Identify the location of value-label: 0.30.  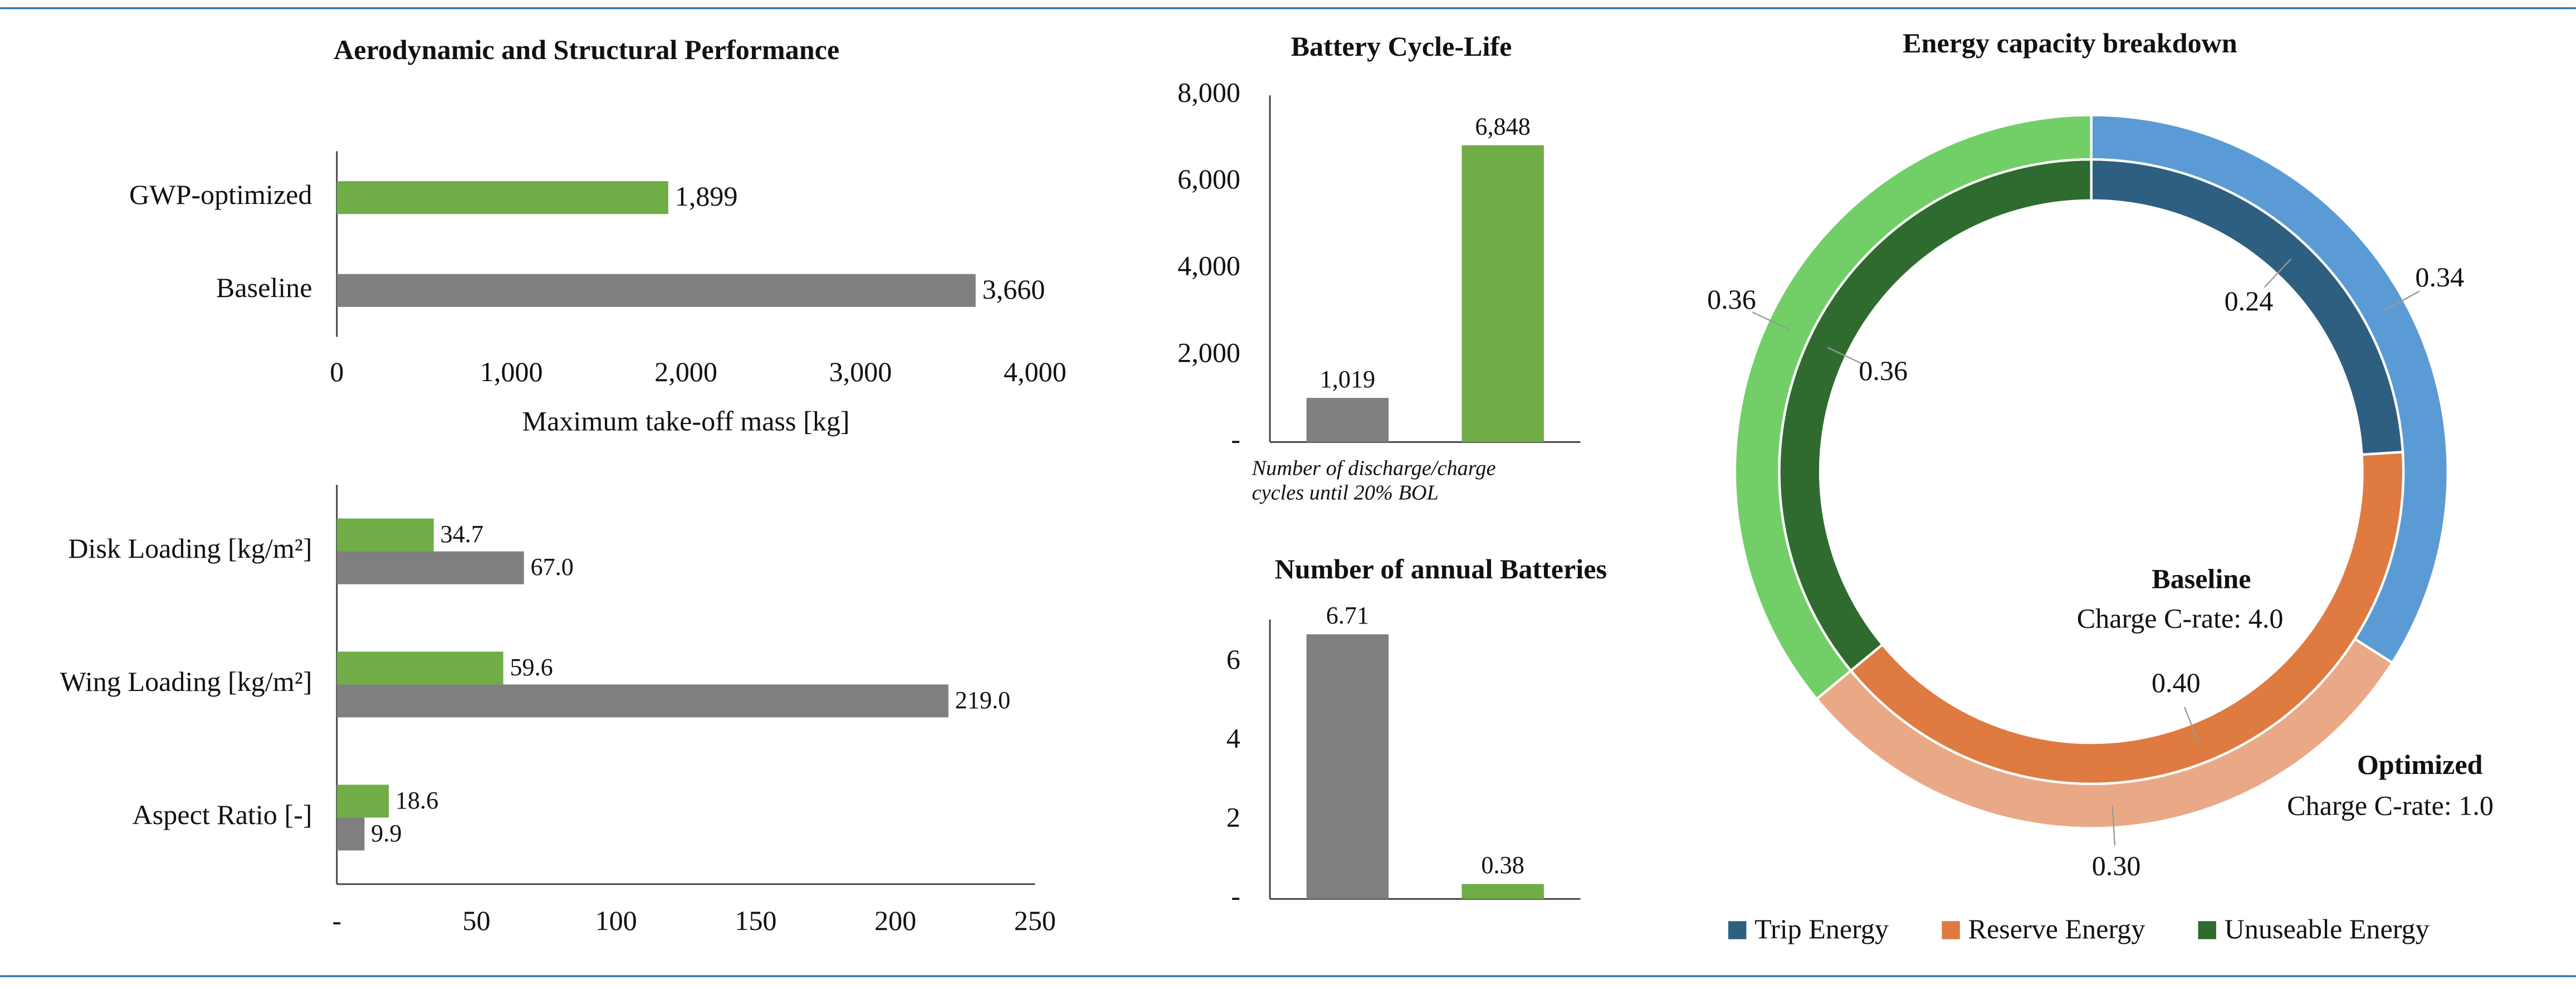
(2116, 865).